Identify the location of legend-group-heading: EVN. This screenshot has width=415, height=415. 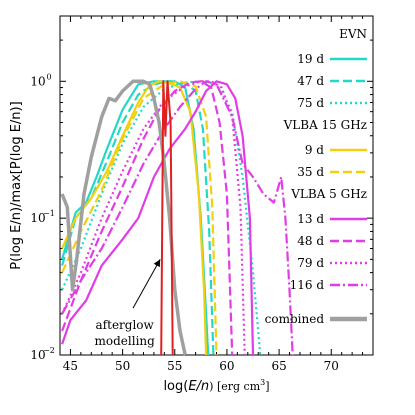
(353, 34).